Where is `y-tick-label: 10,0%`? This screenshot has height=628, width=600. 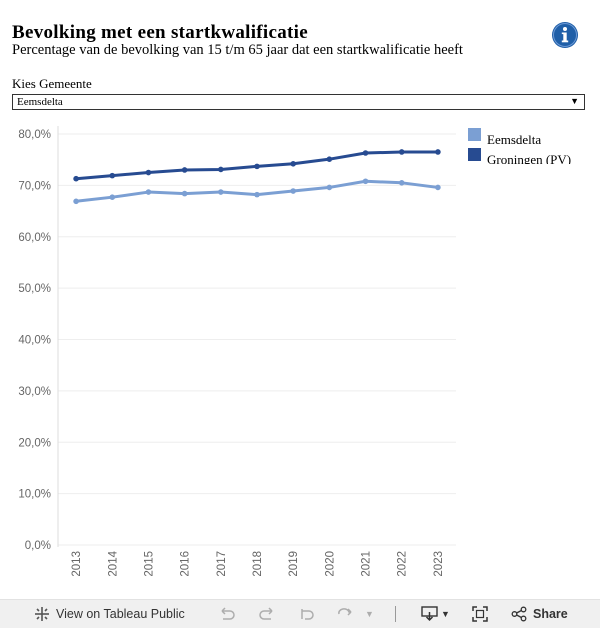
y-tick-label: 10,0% is located at coordinates (34, 495).